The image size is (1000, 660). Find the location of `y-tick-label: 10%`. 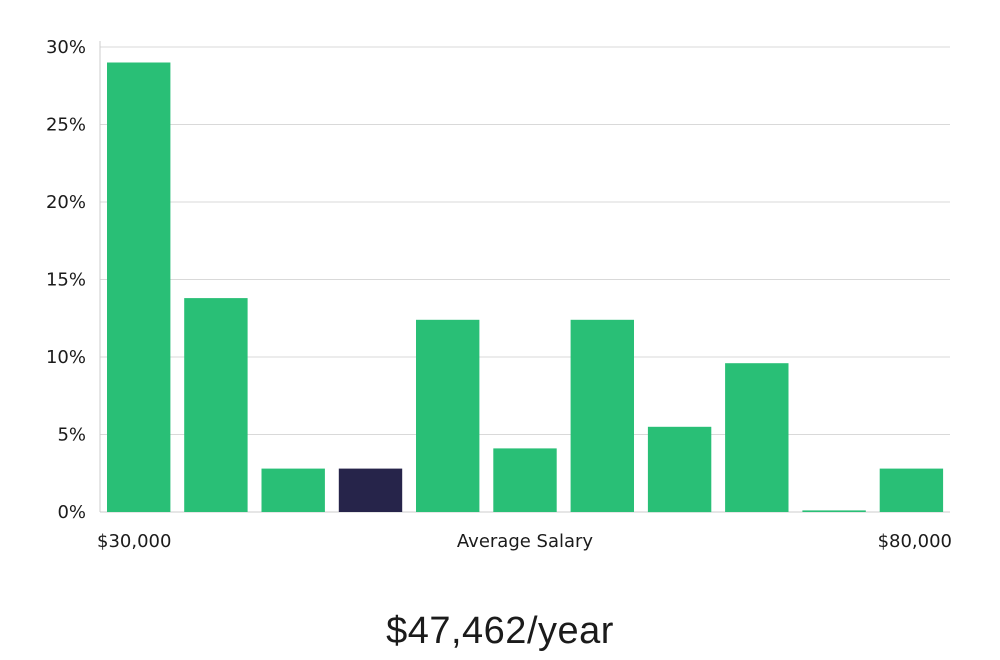

y-tick-label: 10% is located at coordinates (66, 357).